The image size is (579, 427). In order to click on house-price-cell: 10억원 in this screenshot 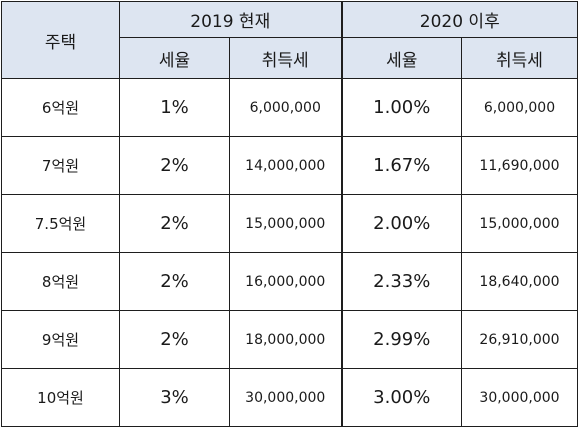, I will do `click(60, 397)`.